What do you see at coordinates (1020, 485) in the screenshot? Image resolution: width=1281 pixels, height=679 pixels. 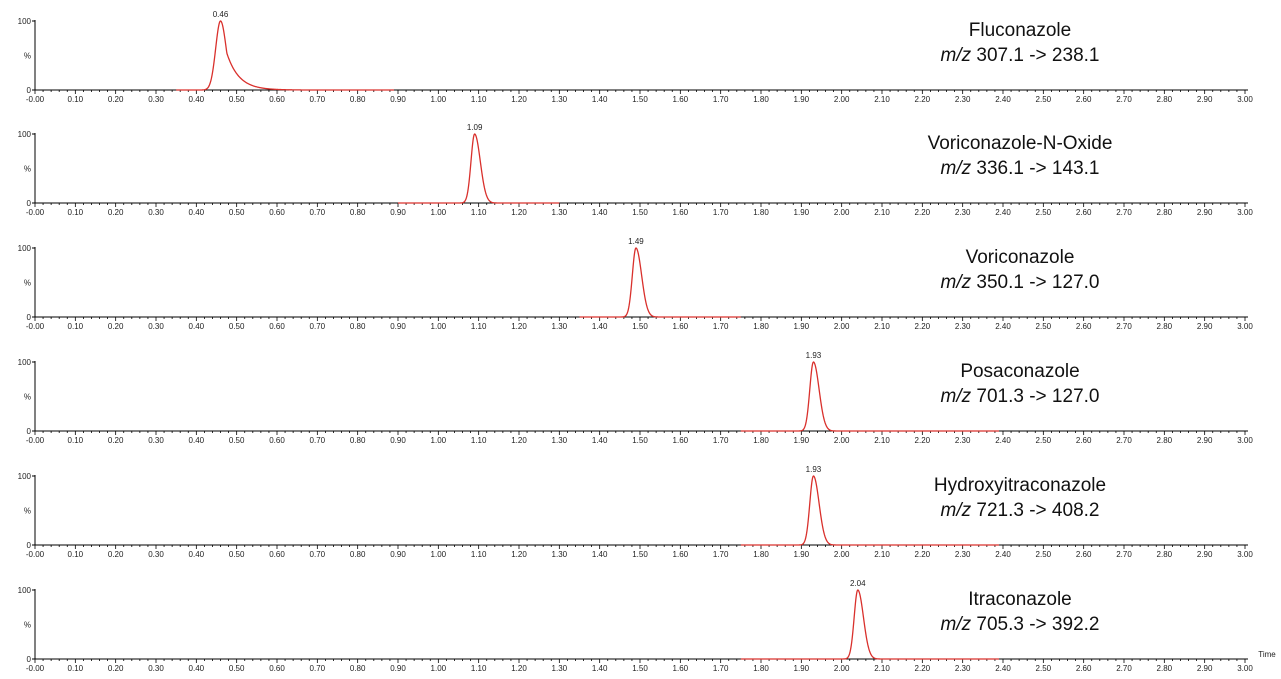 I see `compound-name: Hydroxyitraconazole` at bounding box center [1020, 485].